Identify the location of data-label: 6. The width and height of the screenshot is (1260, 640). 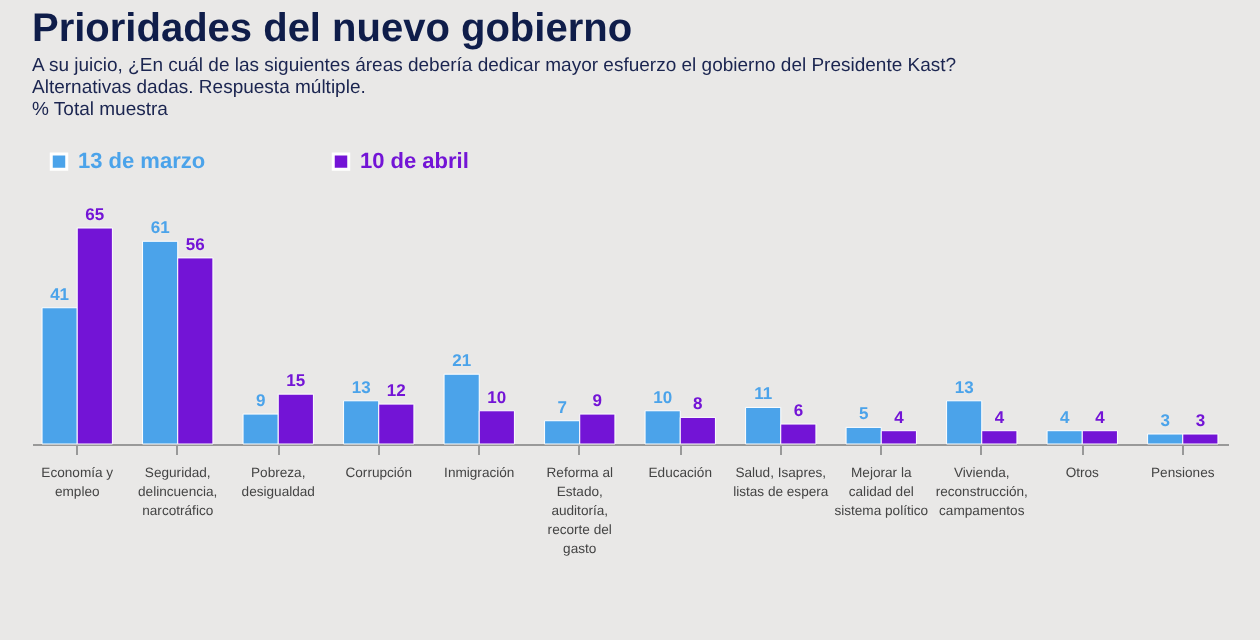
(798, 410).